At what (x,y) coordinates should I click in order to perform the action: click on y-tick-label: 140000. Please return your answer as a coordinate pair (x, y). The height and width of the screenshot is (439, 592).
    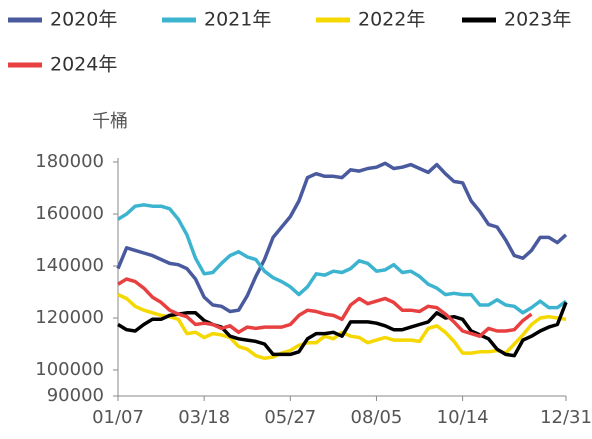
    Looking at the image, I should click on (69, 265).